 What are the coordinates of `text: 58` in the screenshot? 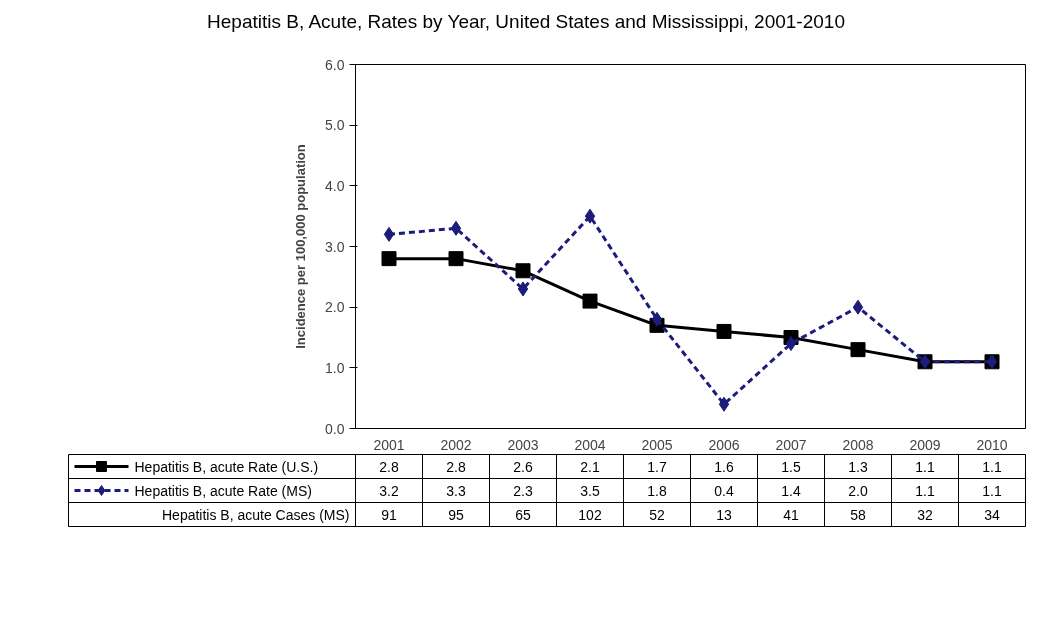 It's located at (858, 514).